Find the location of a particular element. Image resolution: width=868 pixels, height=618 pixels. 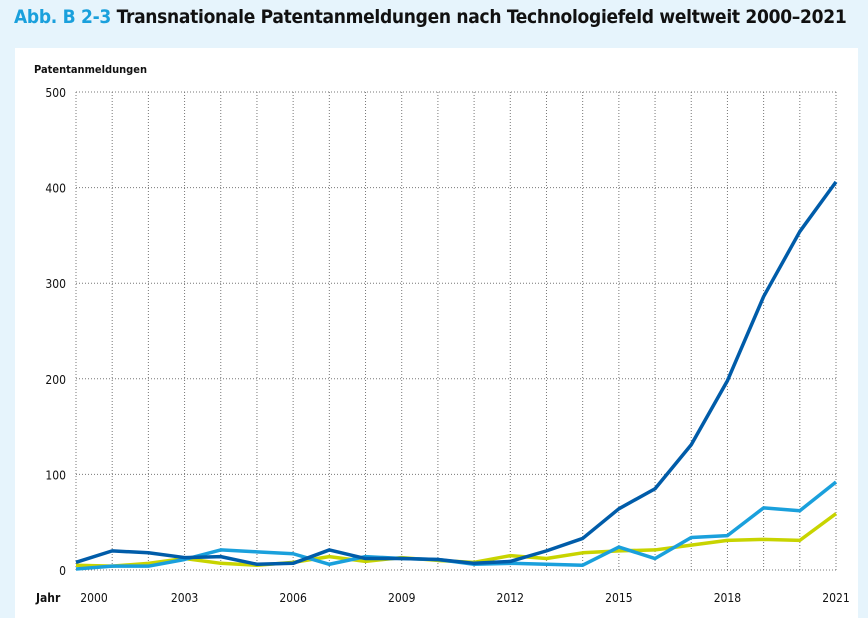

y-tick-label: 500 is located at coordinates (55, 93).